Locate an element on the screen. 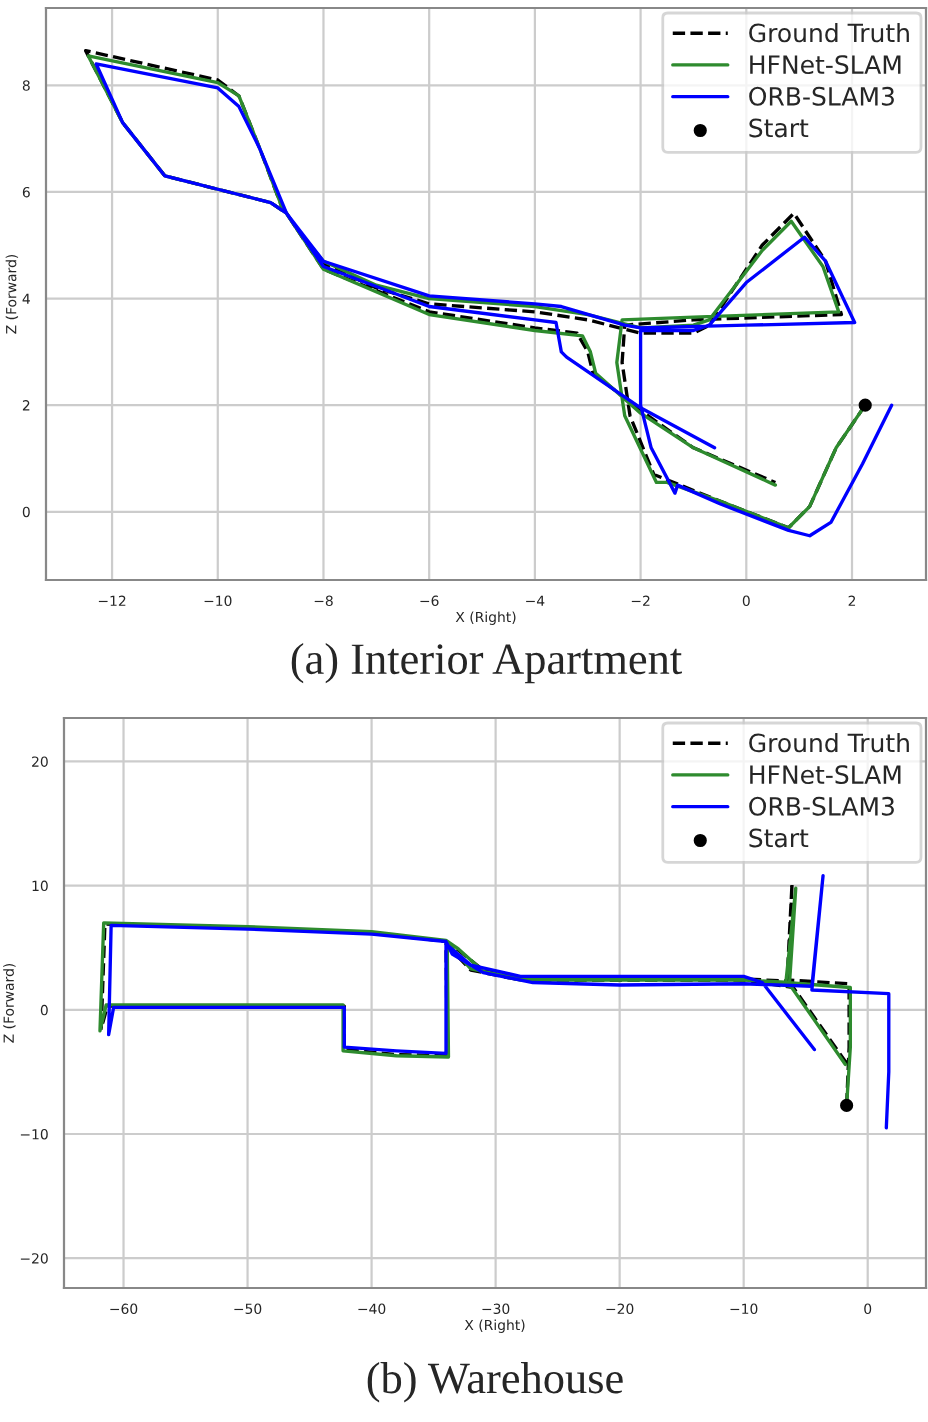 The width and height of the screenshot is (928, 1422). text: (b) Warehouse is located at coordinates (495, 1382).